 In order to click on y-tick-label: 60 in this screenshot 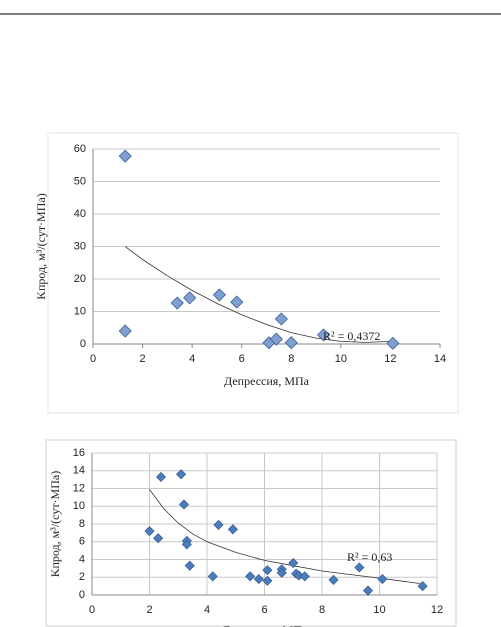, I will do `click(80, 149)`.